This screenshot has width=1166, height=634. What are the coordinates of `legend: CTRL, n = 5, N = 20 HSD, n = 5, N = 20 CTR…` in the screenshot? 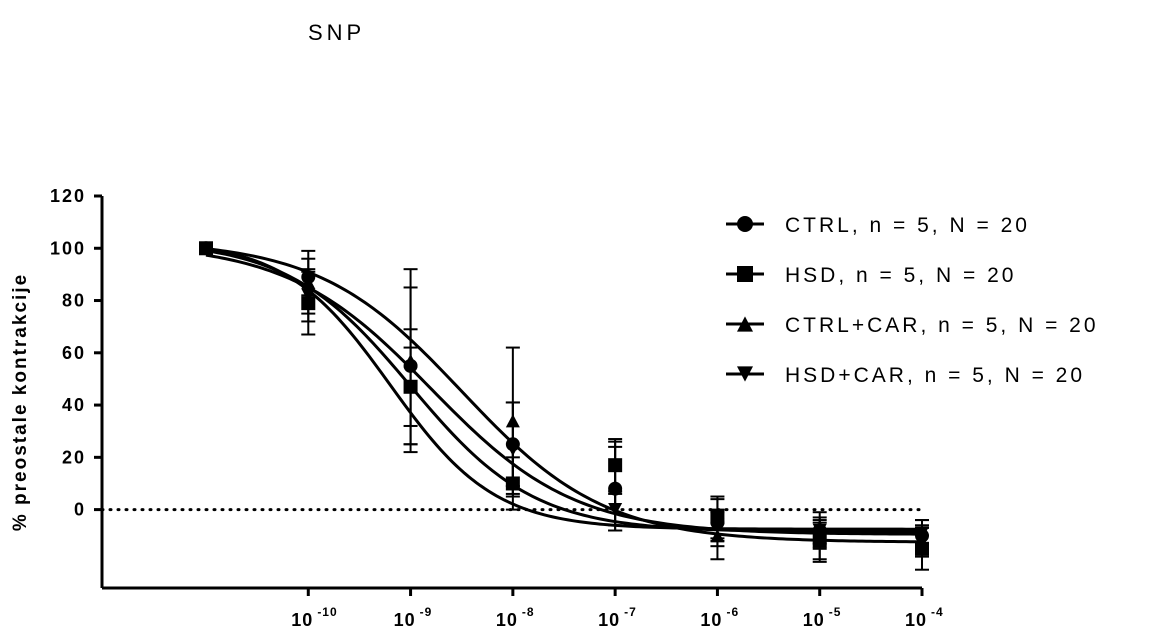 It's located at (912, 300).